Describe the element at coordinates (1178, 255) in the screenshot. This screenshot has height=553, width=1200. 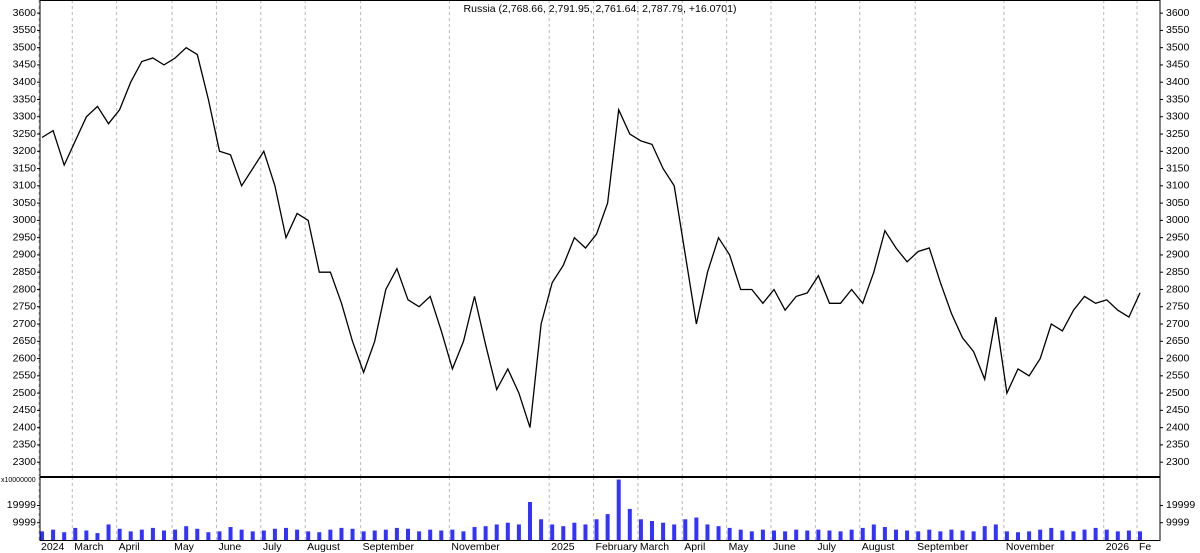
I see `y-tick-label: 2900` at that location.